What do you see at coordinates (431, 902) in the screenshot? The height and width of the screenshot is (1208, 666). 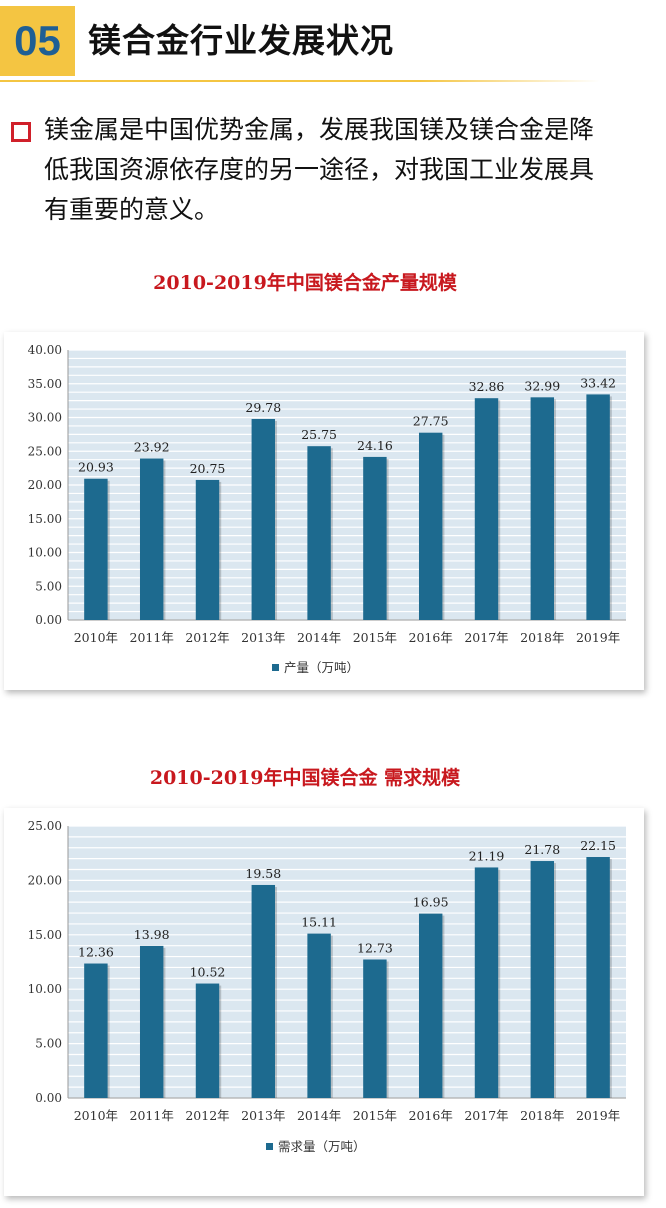 I see `data-label: 16.95` at bounding box center [431, 902].